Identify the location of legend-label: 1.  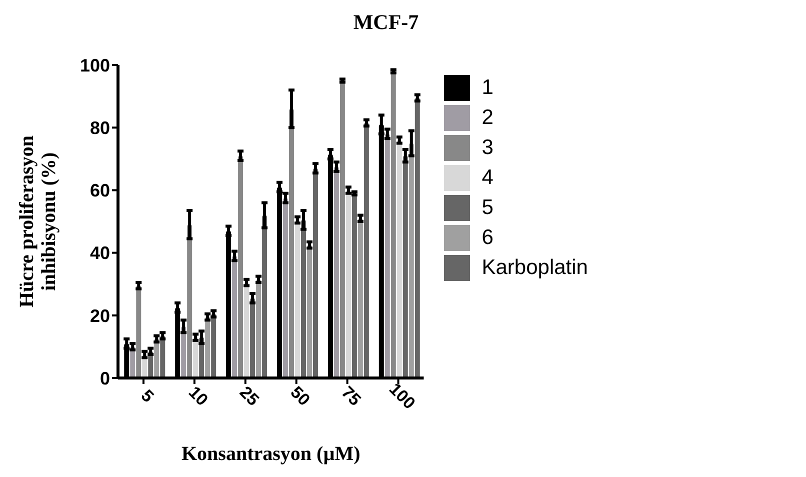
(488, 87).